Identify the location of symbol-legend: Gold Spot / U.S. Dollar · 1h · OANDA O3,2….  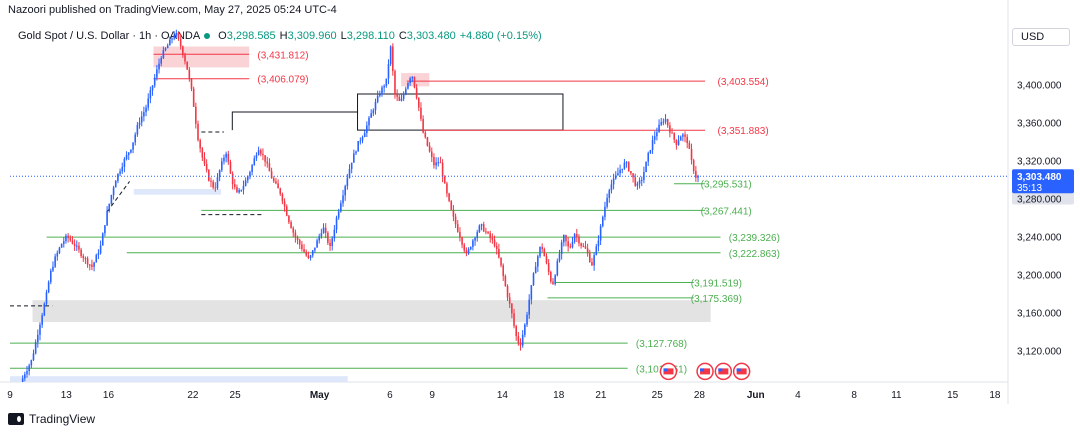
(280, 36).